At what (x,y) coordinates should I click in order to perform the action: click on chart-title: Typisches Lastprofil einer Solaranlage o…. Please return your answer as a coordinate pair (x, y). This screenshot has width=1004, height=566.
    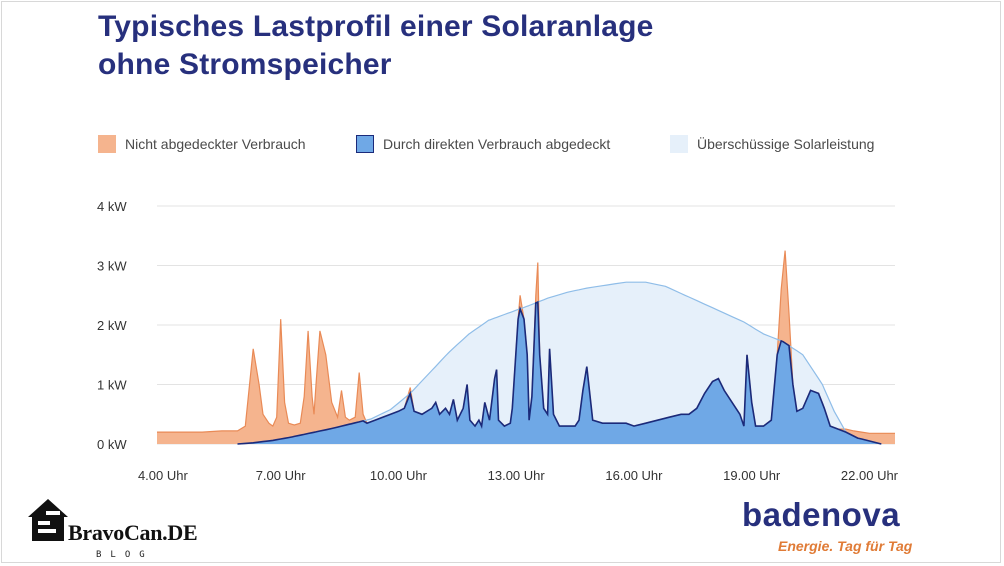
    Looking at the image, I should click on (376, 46).